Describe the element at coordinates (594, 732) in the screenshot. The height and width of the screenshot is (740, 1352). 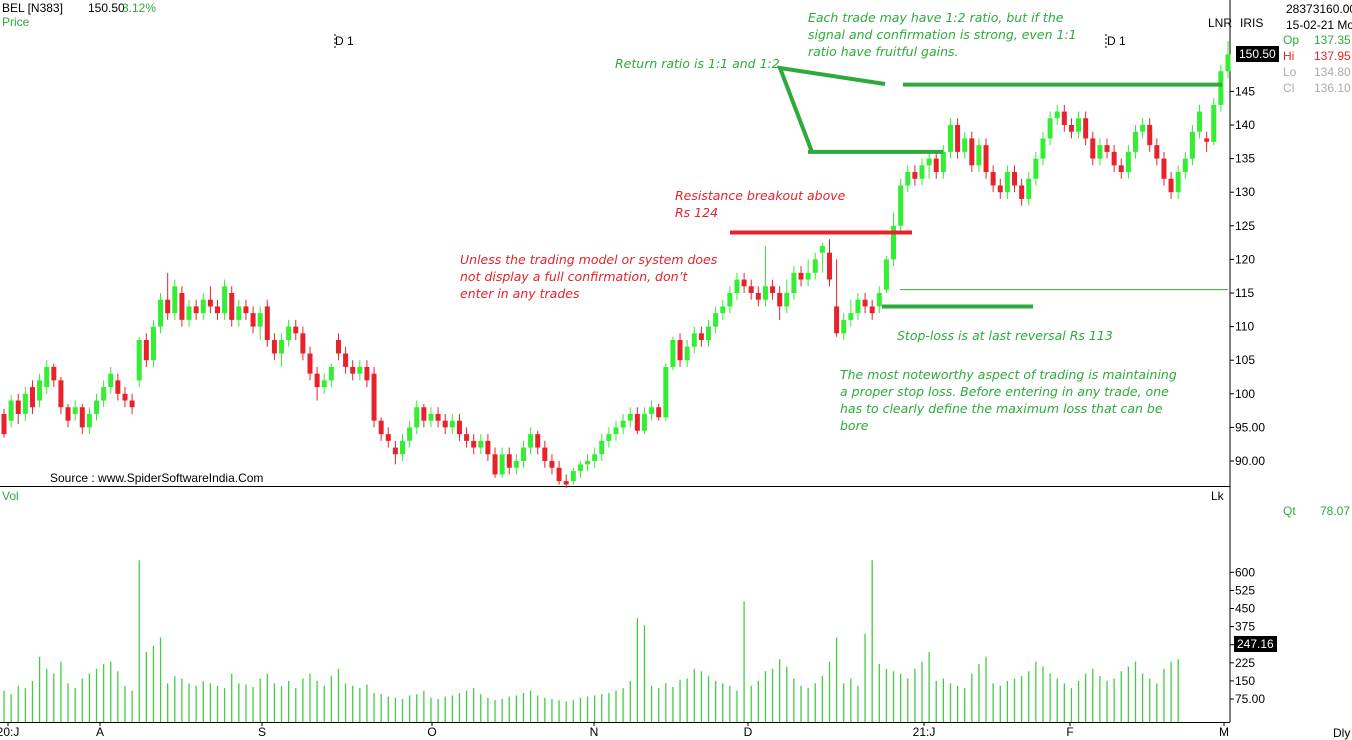
I see `time-tick-label: N` at that location.